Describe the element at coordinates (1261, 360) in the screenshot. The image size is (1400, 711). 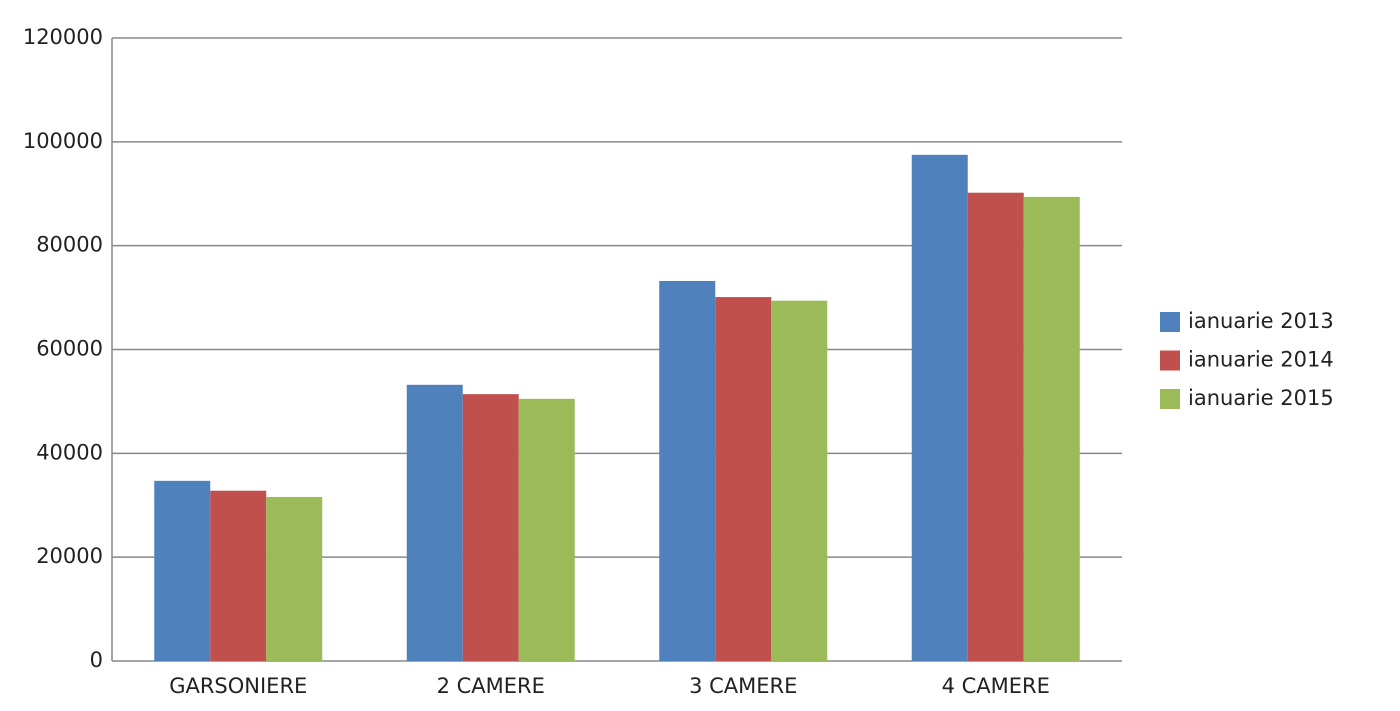
I see `legend-label: ianuarie 2014` at that location.